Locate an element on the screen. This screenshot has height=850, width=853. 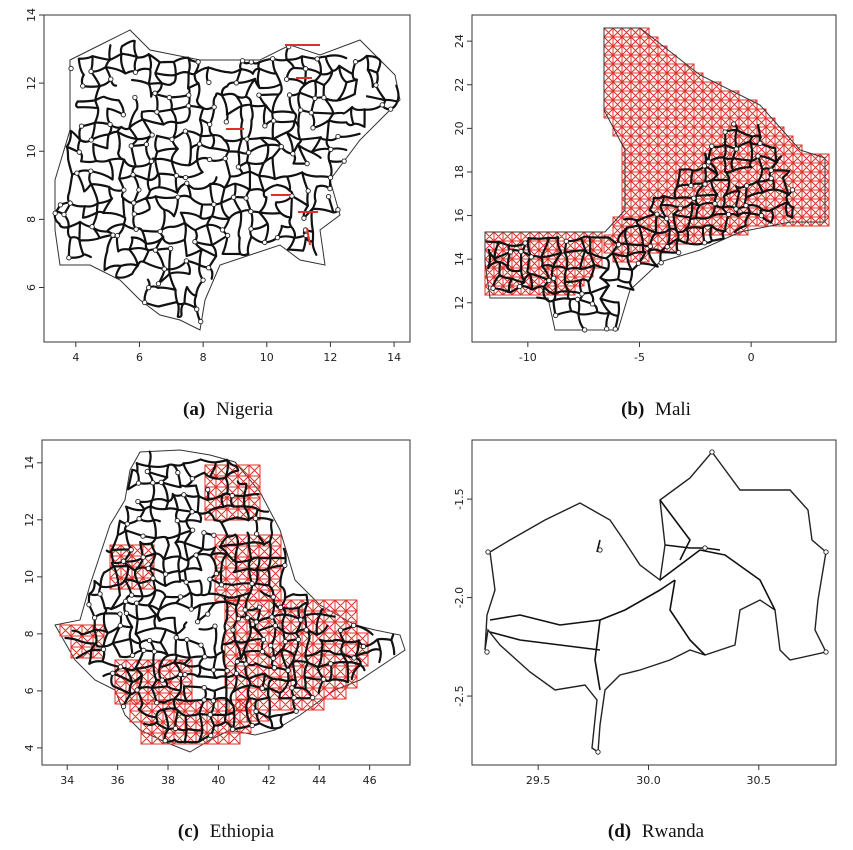
caption-d: (d) Rwanda is located at coordinates (656, 831).